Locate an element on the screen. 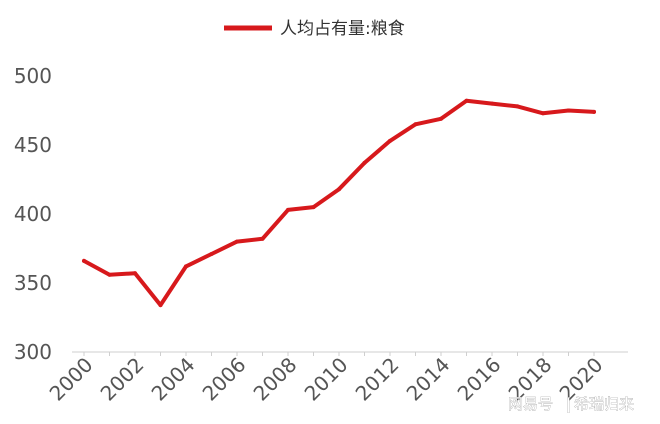 The image size is (660, 424). watermark: 网易号 | 希瑞归来 is located at coordinates (571, 404).